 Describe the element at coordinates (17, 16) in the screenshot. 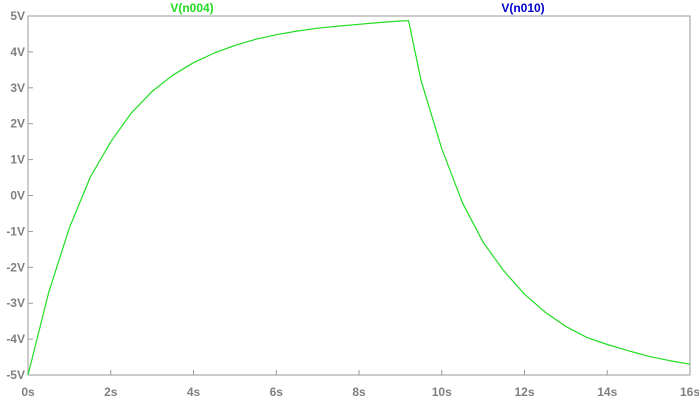

I see `y-tick-label: 5V` at that location.